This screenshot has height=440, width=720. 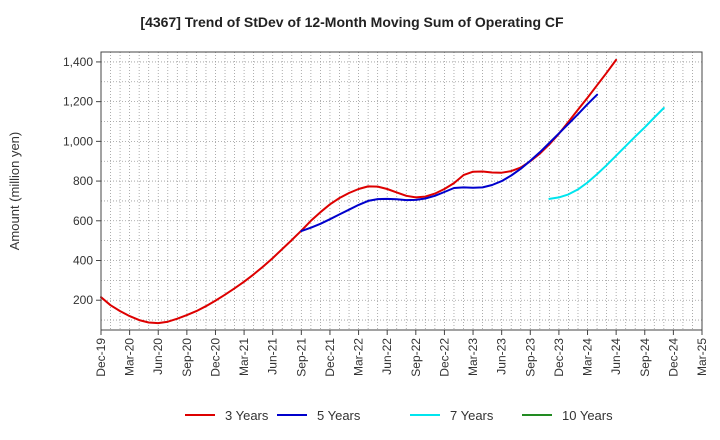 What do you see at coordinates (449, 163) in the screenshot?
I see `series-line-5-years` at bounding box center [449, 163].